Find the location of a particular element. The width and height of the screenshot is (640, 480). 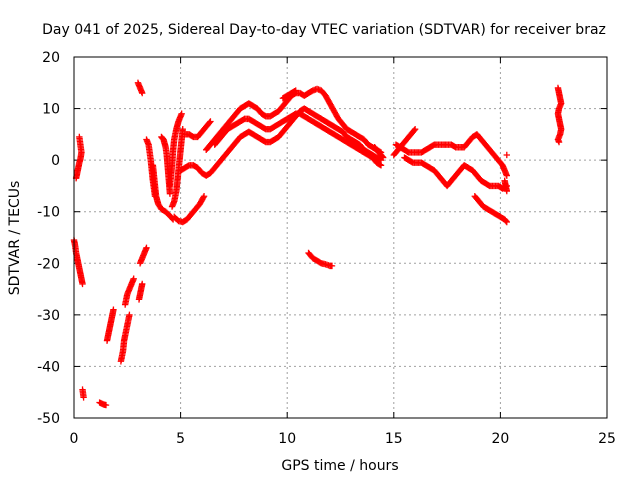

x-tick-label: 5 is located at coordinates (180, 439).